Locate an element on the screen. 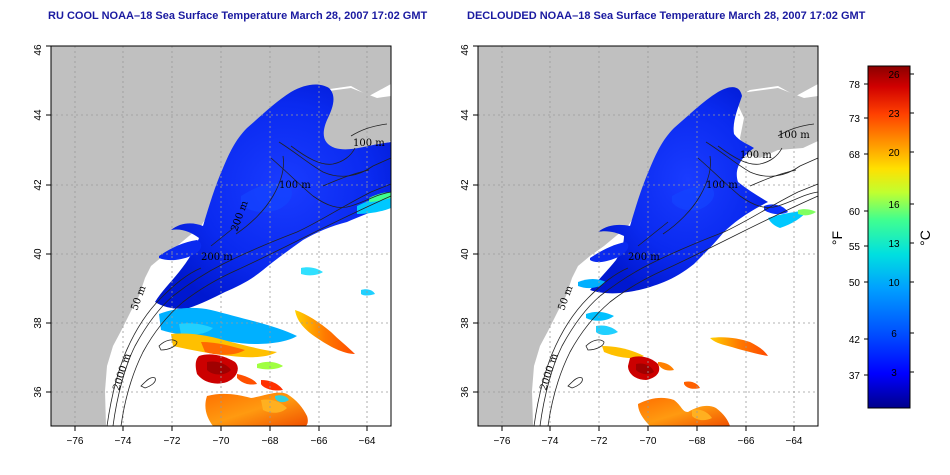  fahrenheit-tick-label: 55 is located at coordinates (855, 247).